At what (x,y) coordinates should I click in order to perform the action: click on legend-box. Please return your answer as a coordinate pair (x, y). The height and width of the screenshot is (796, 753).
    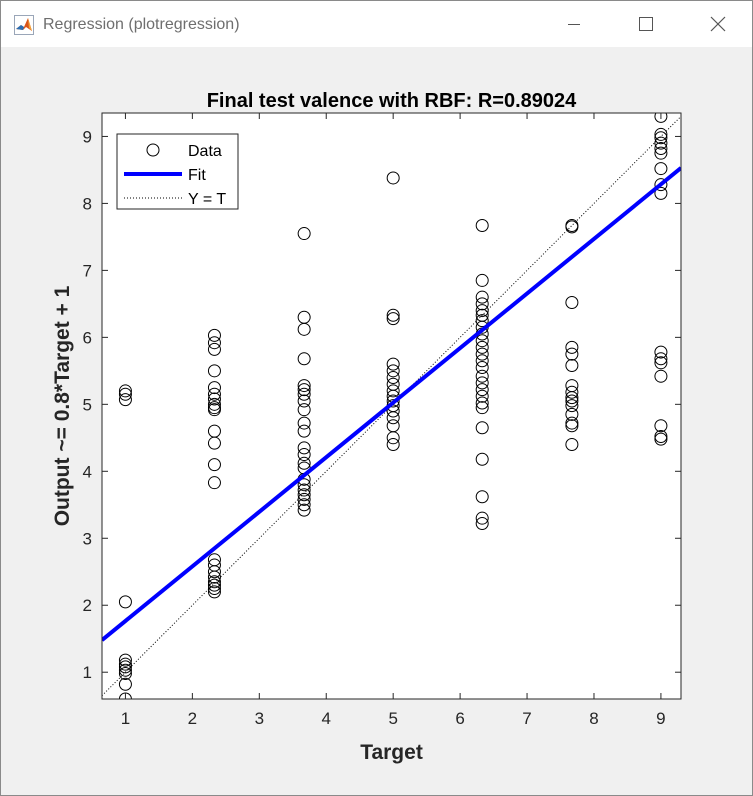
    Looking at the image, I should click on (177, 171).